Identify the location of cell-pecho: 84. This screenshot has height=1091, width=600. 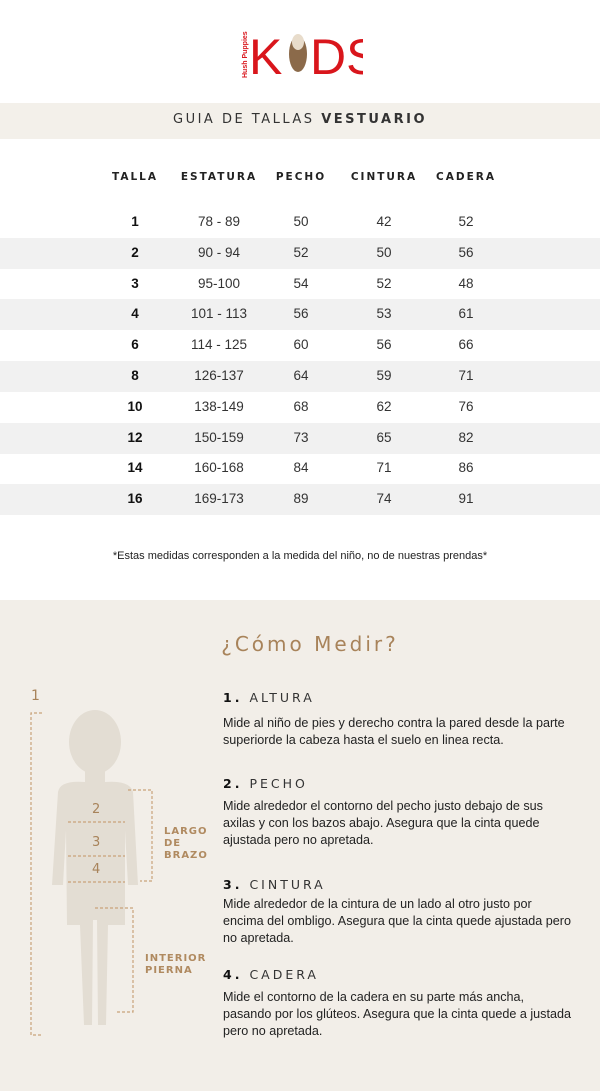
(301, 468).